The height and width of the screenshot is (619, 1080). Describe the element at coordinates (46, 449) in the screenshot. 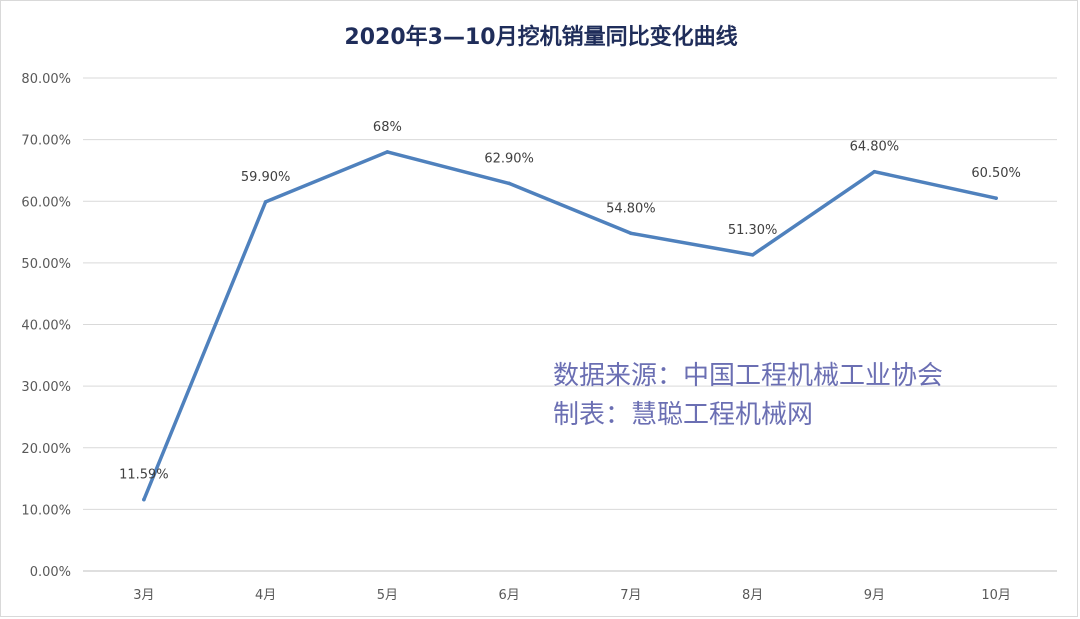

I see `y-tick-label: 20.00%` at that location.